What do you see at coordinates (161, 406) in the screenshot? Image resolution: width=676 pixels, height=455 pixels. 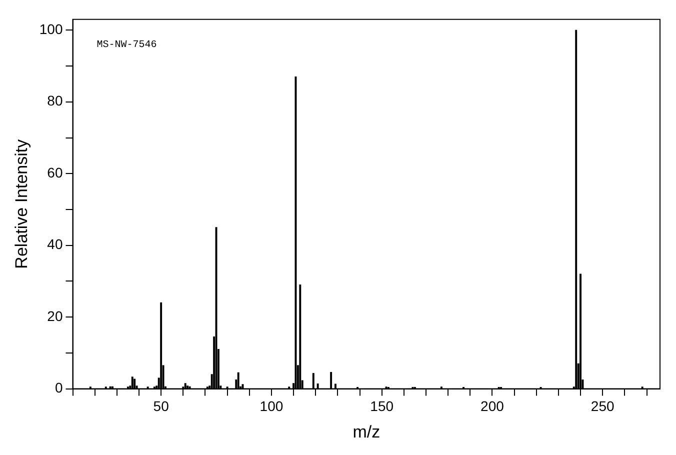 I see `x-tick-label: 50` at bounding box center [161, 406].